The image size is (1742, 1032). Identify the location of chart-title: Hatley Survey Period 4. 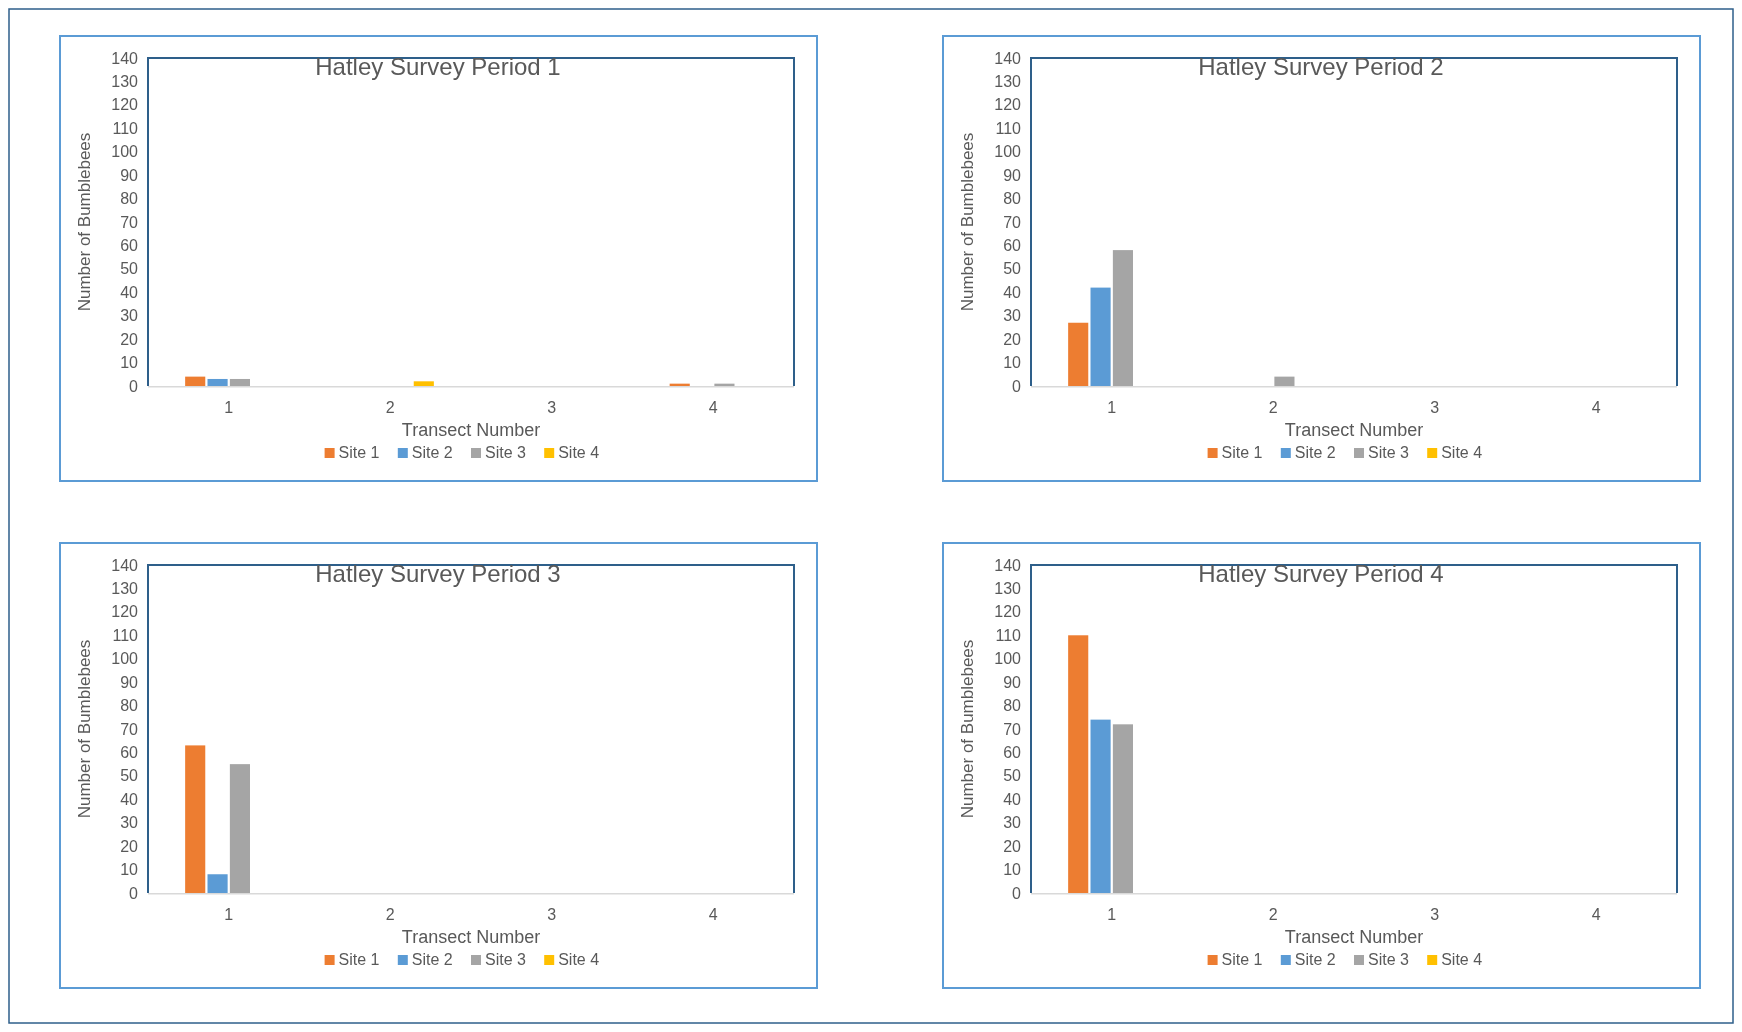
(1321, 573).